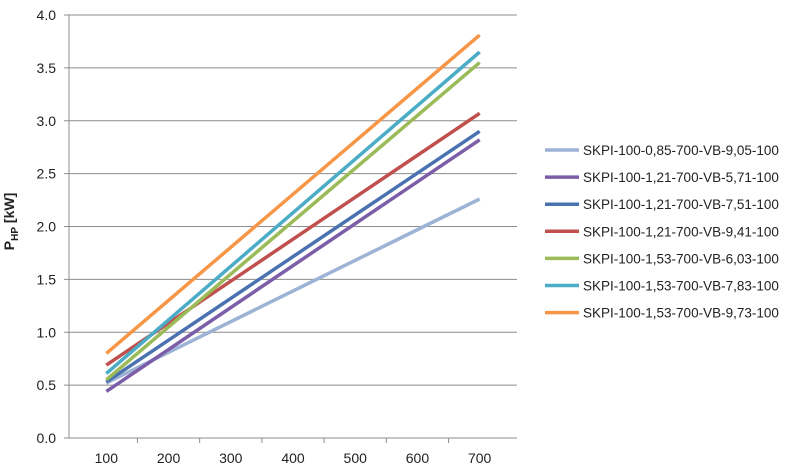  I want to click on y-tick-label: 3.0, so click(47, 121).